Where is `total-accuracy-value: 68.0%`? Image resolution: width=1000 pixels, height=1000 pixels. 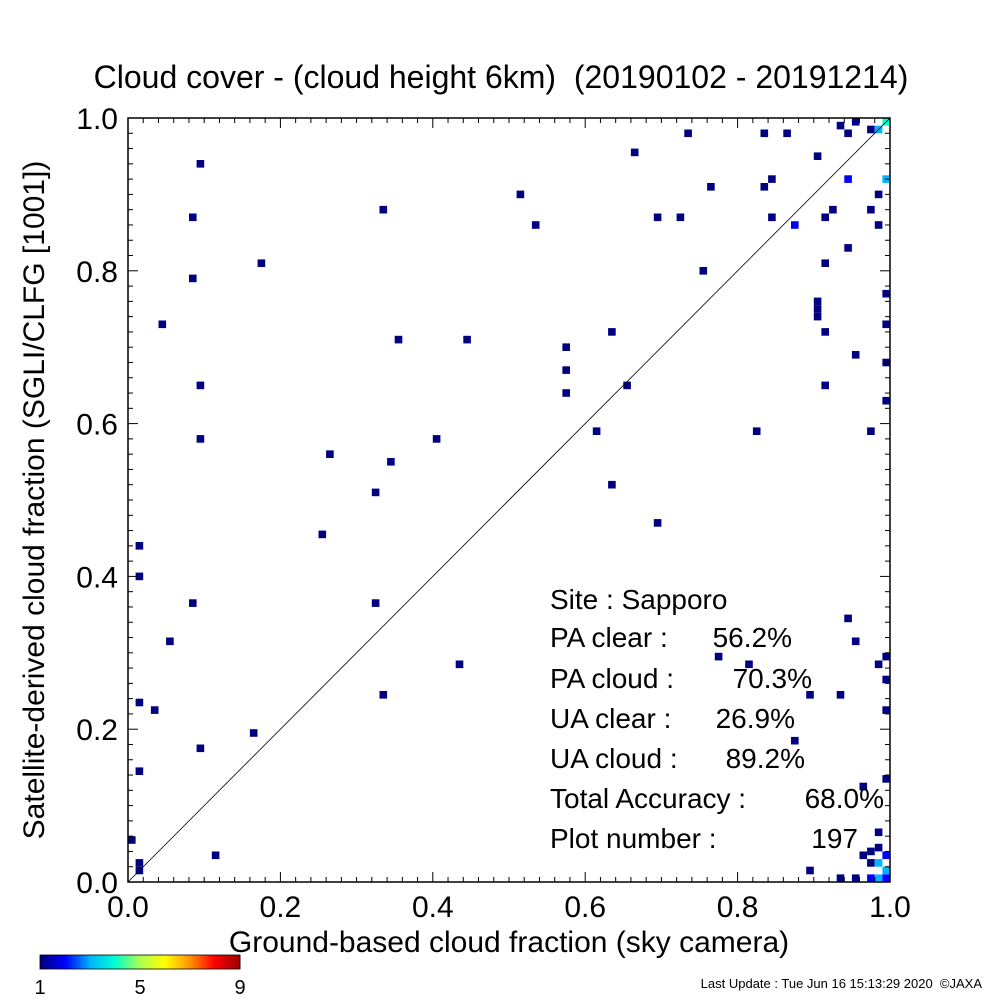 total-accuracy-value: 68.0% is located at coordinates (844, 798).